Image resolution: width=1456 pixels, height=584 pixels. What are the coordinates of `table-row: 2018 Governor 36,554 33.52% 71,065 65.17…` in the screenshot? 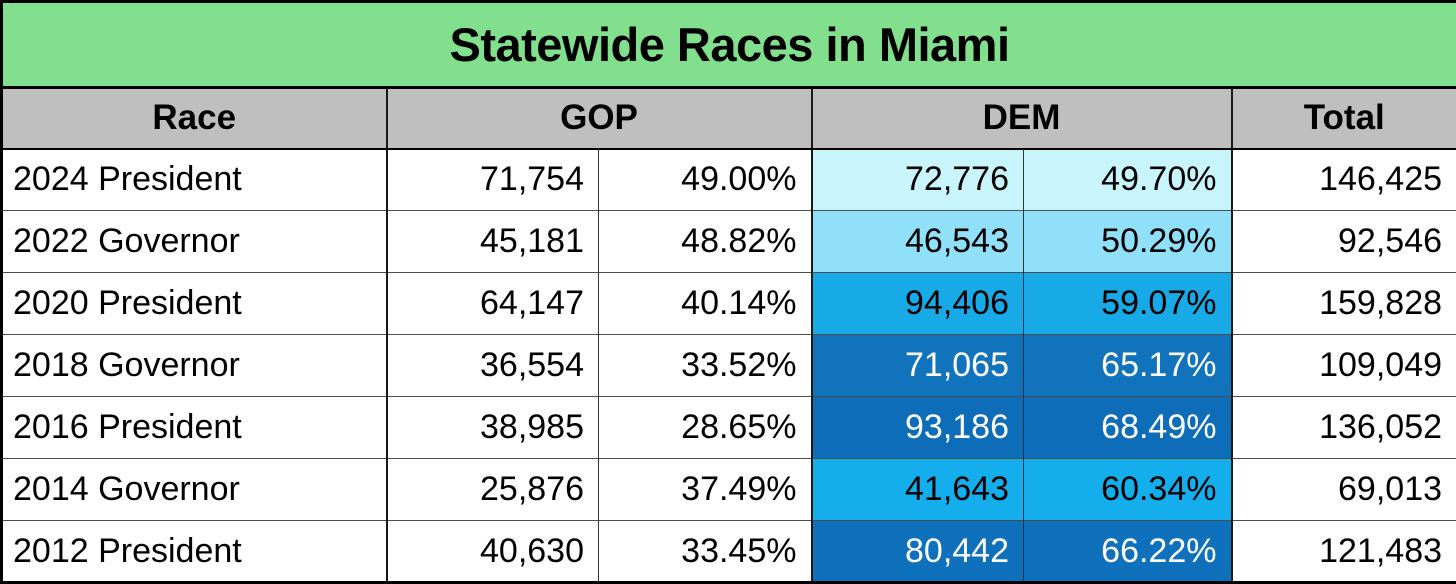 It's located at (729, 366).